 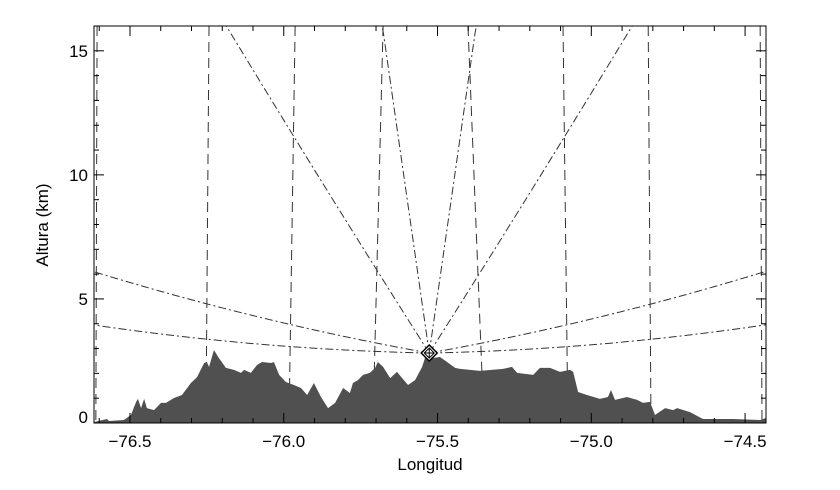 I want to click on y-tick-label: 0, so click(x=83, y=417).